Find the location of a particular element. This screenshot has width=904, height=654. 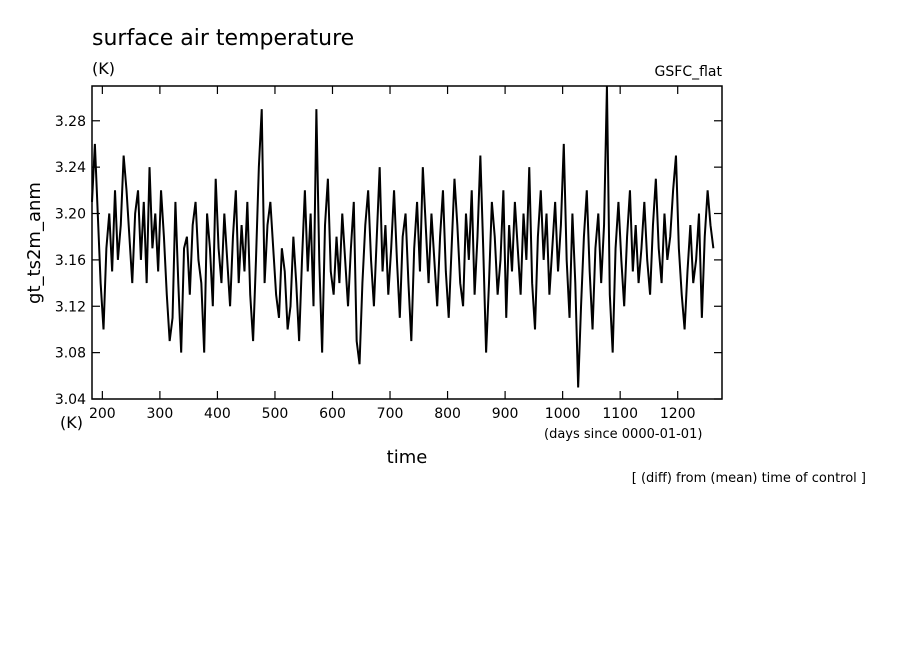

y-axis-label: gt_ts2m_anm is located at coordinates (34, 243).